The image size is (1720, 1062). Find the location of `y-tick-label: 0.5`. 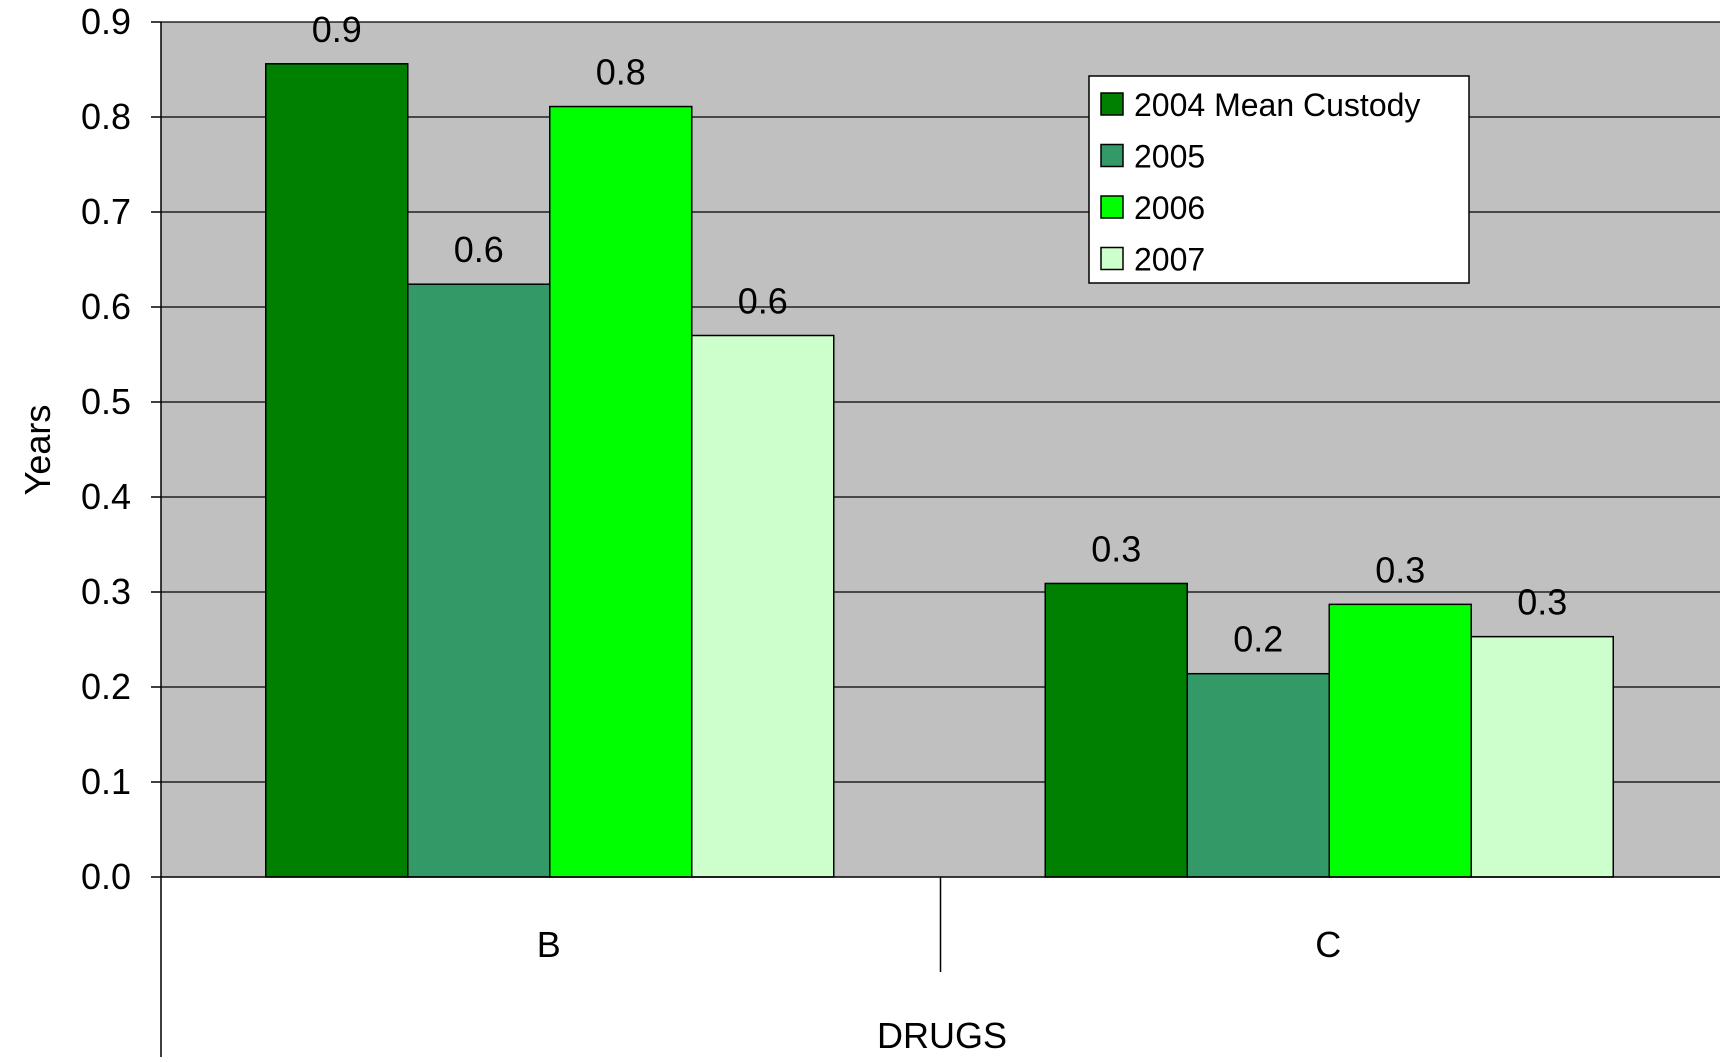

y-tick-label: 0.5 is located at coordinates (106, 401).